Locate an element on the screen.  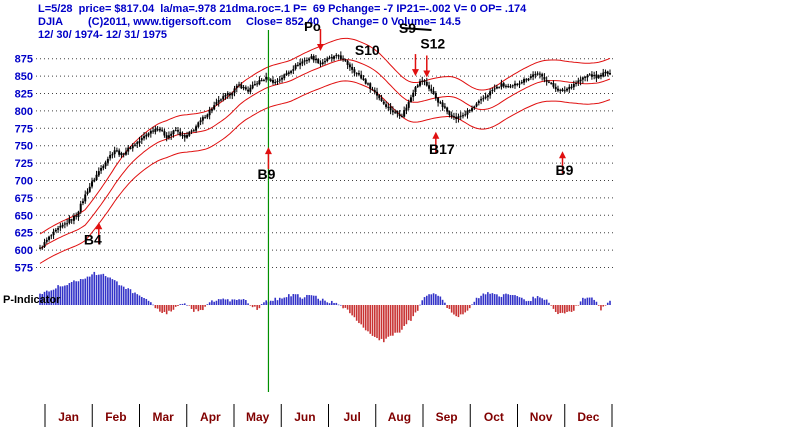
y-tick-label: 825 is located at coordinates (24, 95).